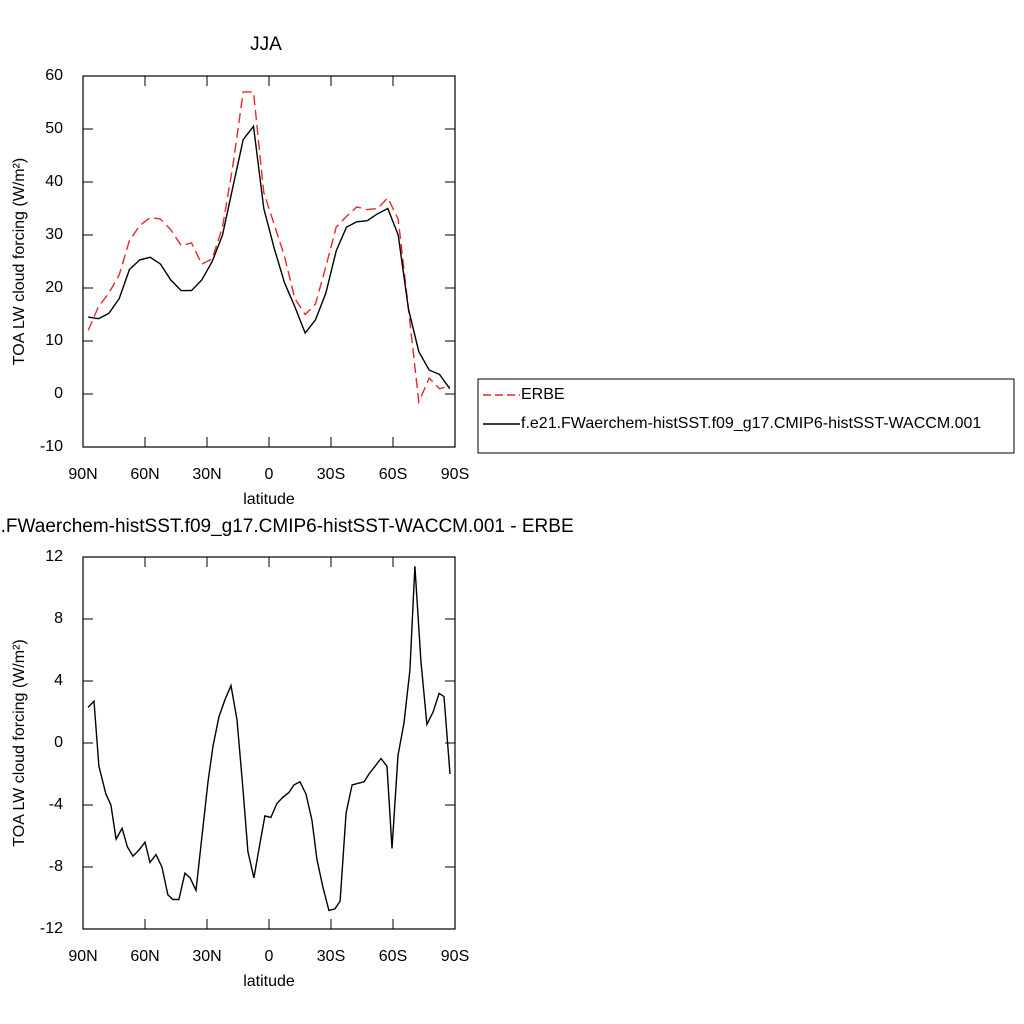 The image size is (1024, 1024). I want to click on y-tick-label: 30, so click(54, 234).